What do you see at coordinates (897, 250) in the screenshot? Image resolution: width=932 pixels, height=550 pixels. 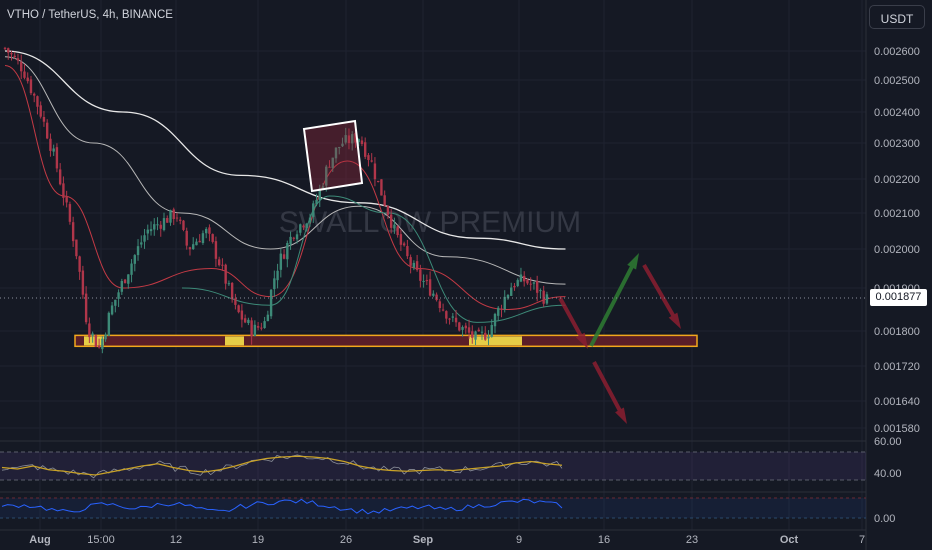 I see `price-tick-label: 0.002000` at bounding box center [897, 250].